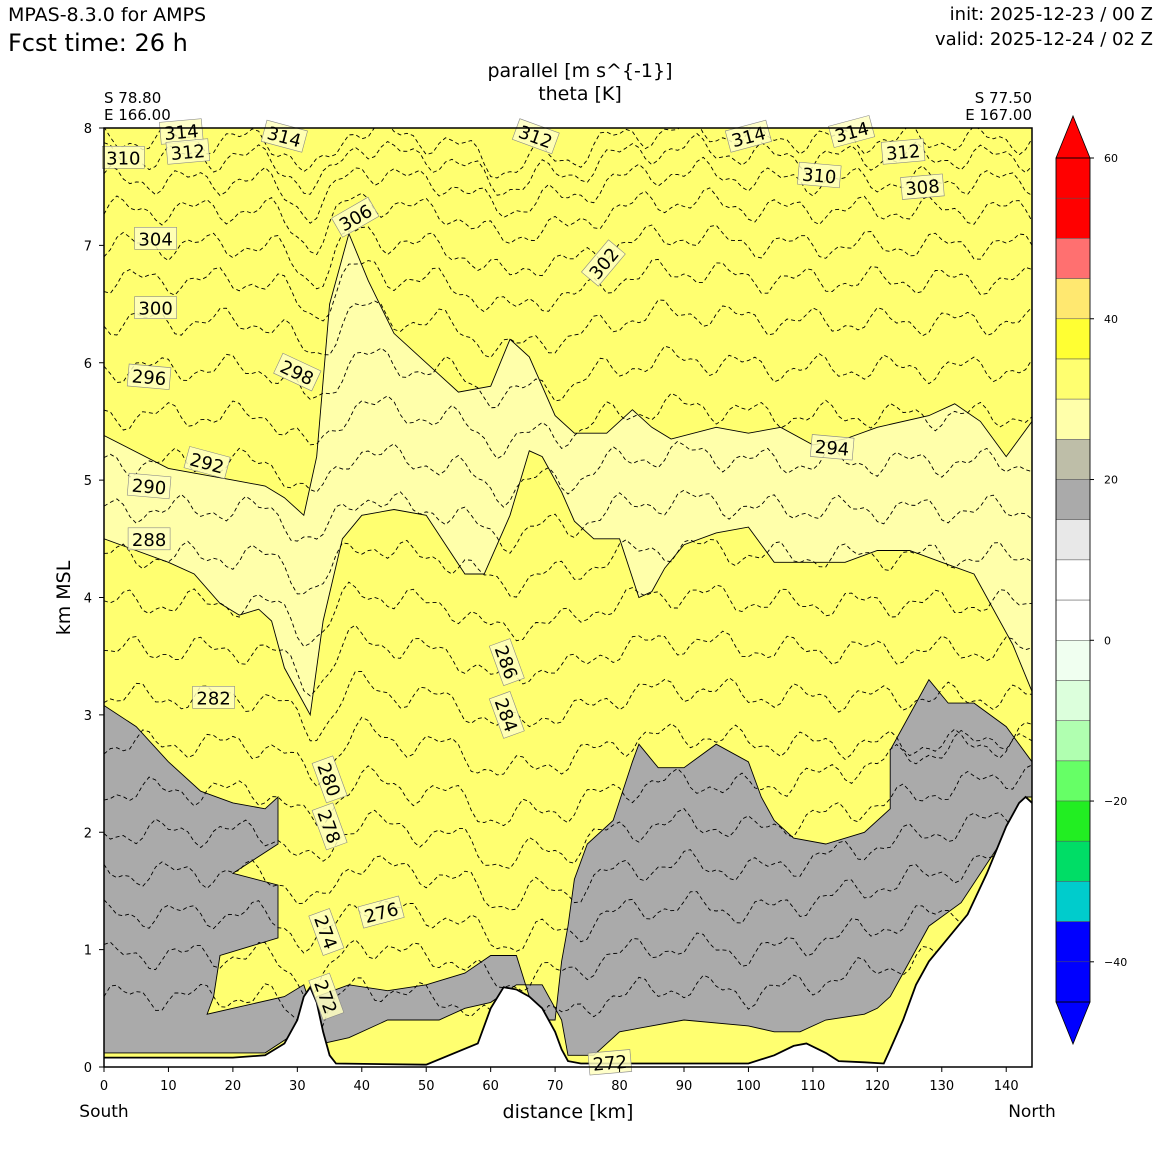  I want to click on x-tick-label: 120, so click(877, 1086).